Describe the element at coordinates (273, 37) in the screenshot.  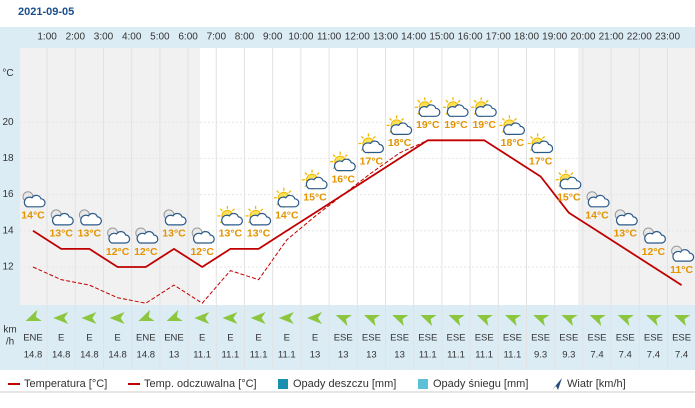
I see `hour-label: 9:00` at that location.